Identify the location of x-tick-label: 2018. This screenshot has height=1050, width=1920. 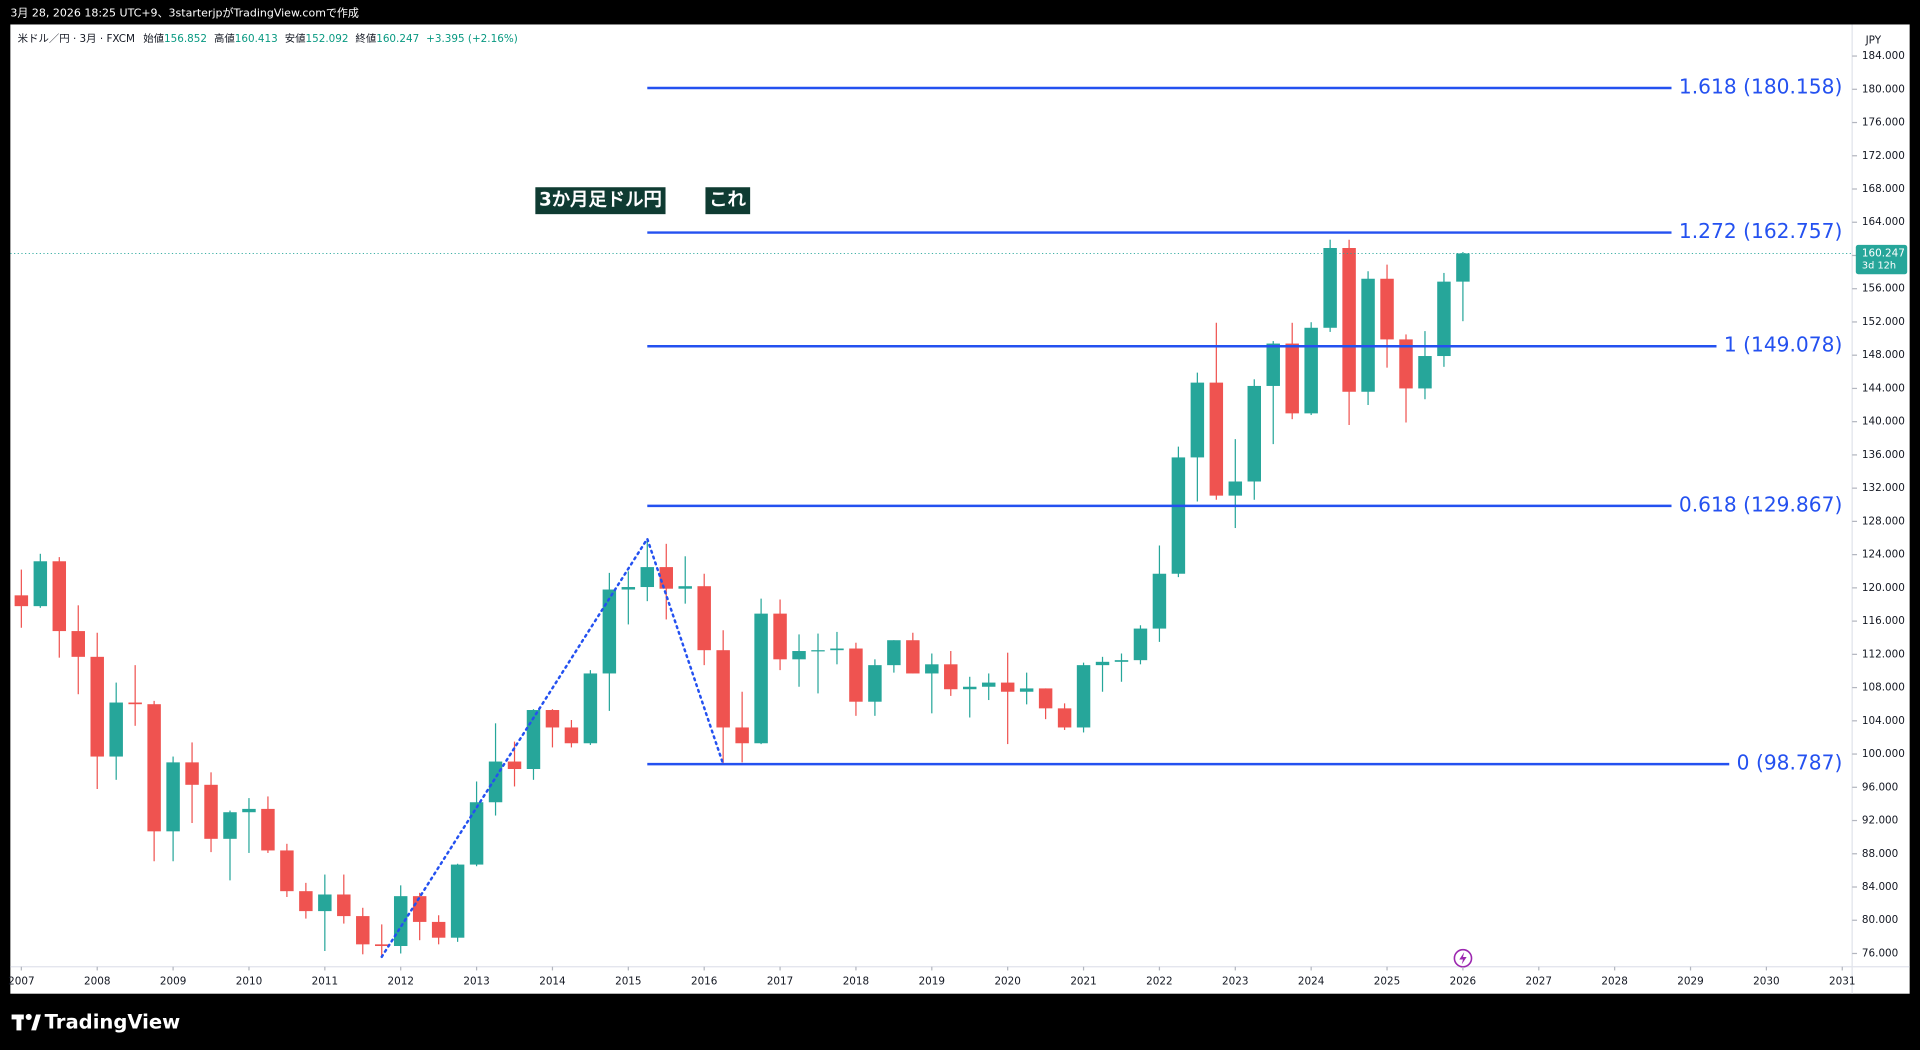
(856, 981).